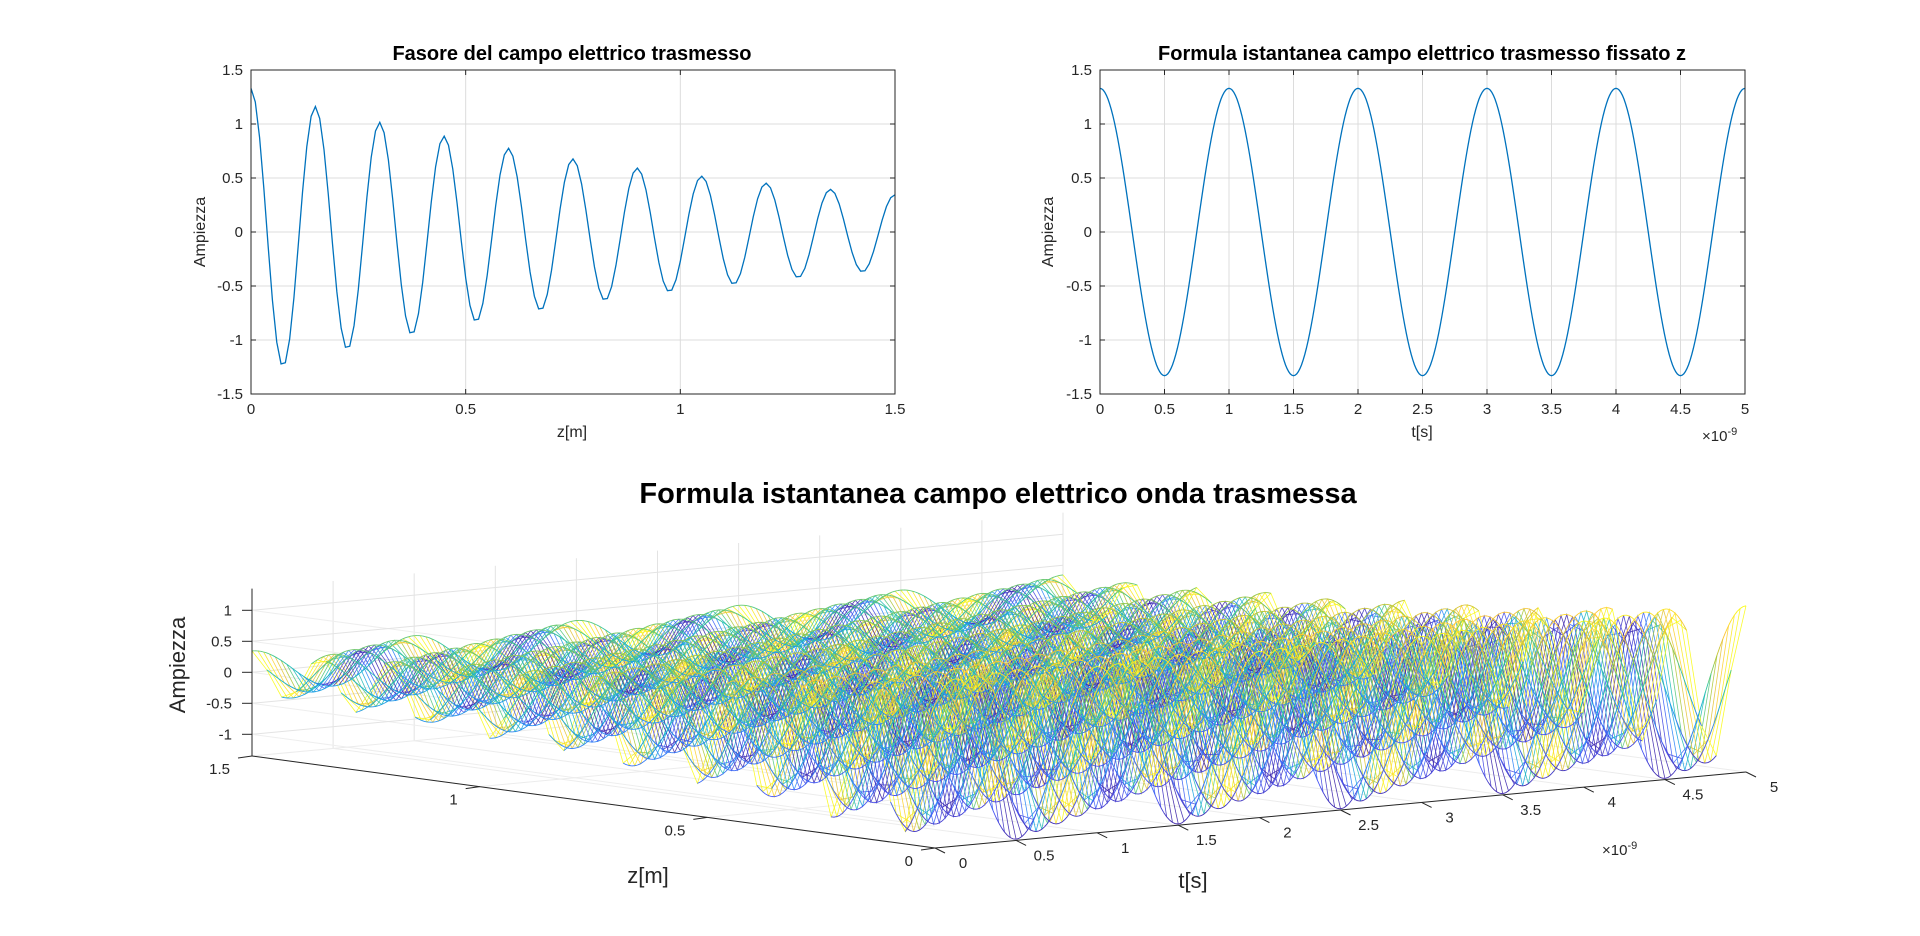 The height and width of the screenshot is (936, 1920). What do you see at coordinates (1164, 409) in the screenshot?
I see `x-tick-label: 0.5` at bounding box center [1164, 409].